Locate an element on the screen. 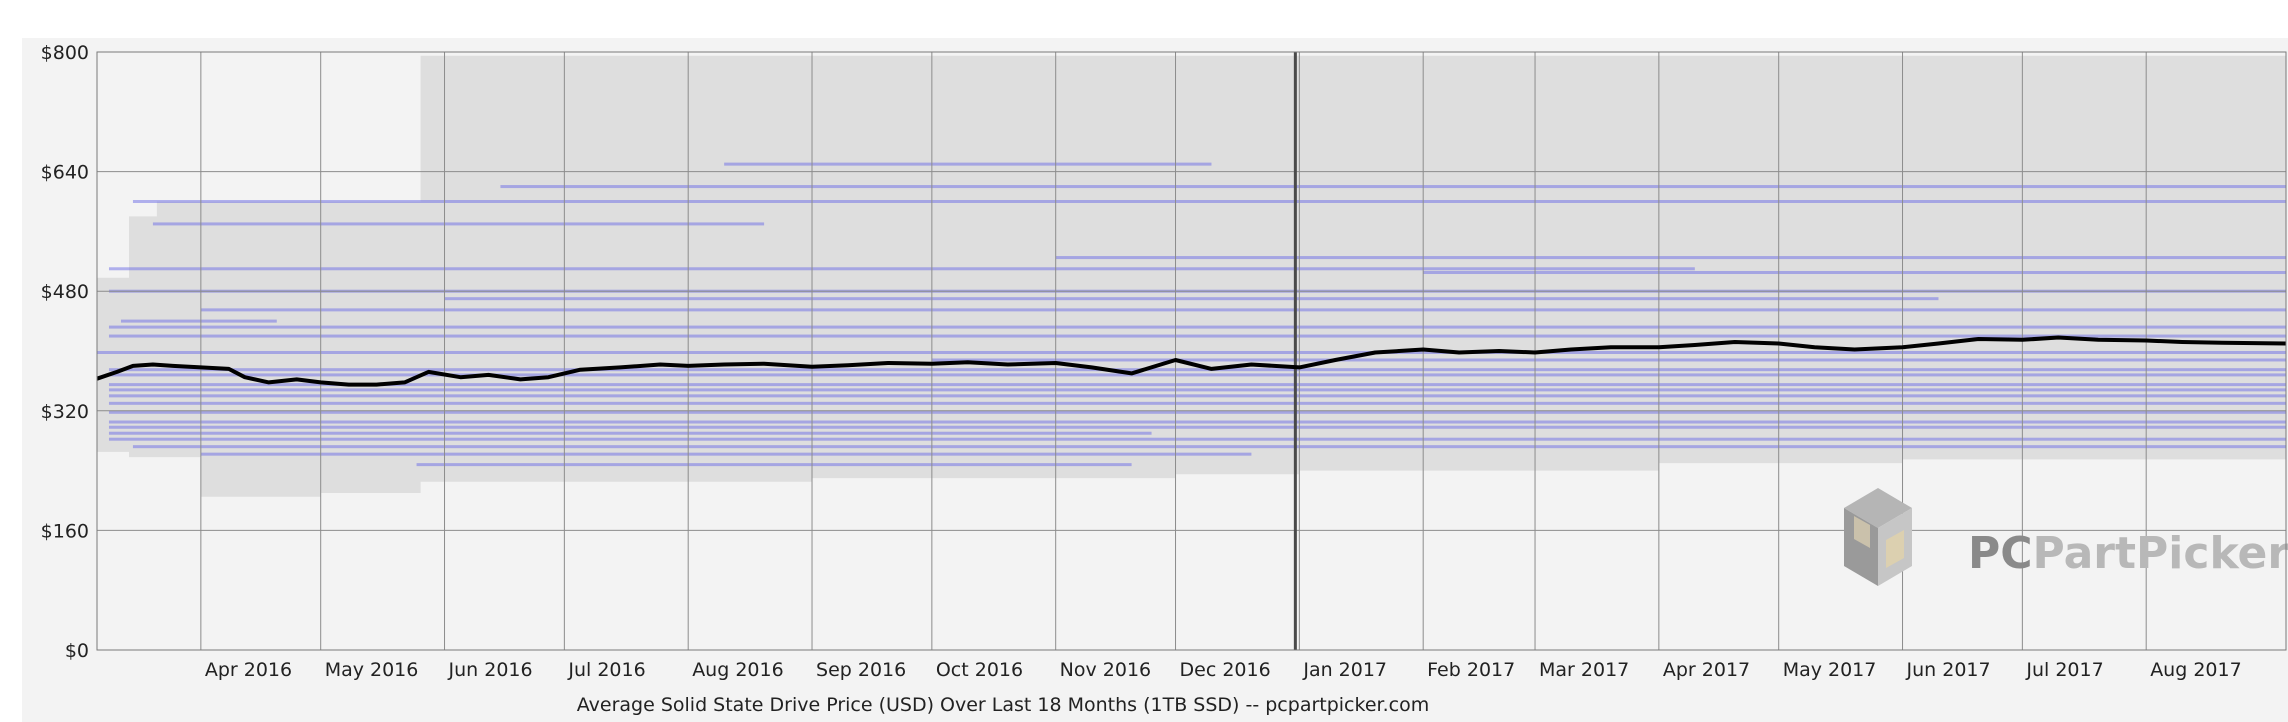 Image resolution: width=2288 pixels, height=722 pixels. svg-text: PCPartPicker is located at coordinates (2128, 553).